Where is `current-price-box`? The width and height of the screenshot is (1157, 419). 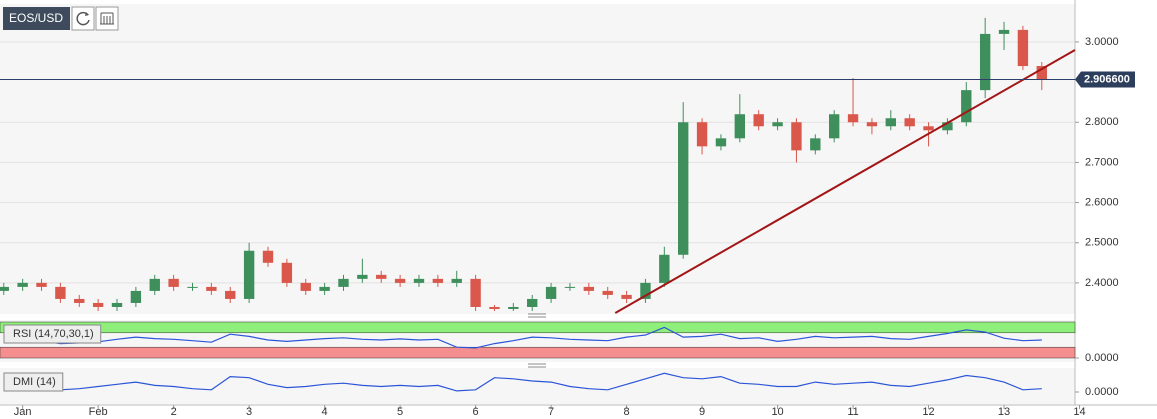
current-price-box is located at coordinates (1105, 79).